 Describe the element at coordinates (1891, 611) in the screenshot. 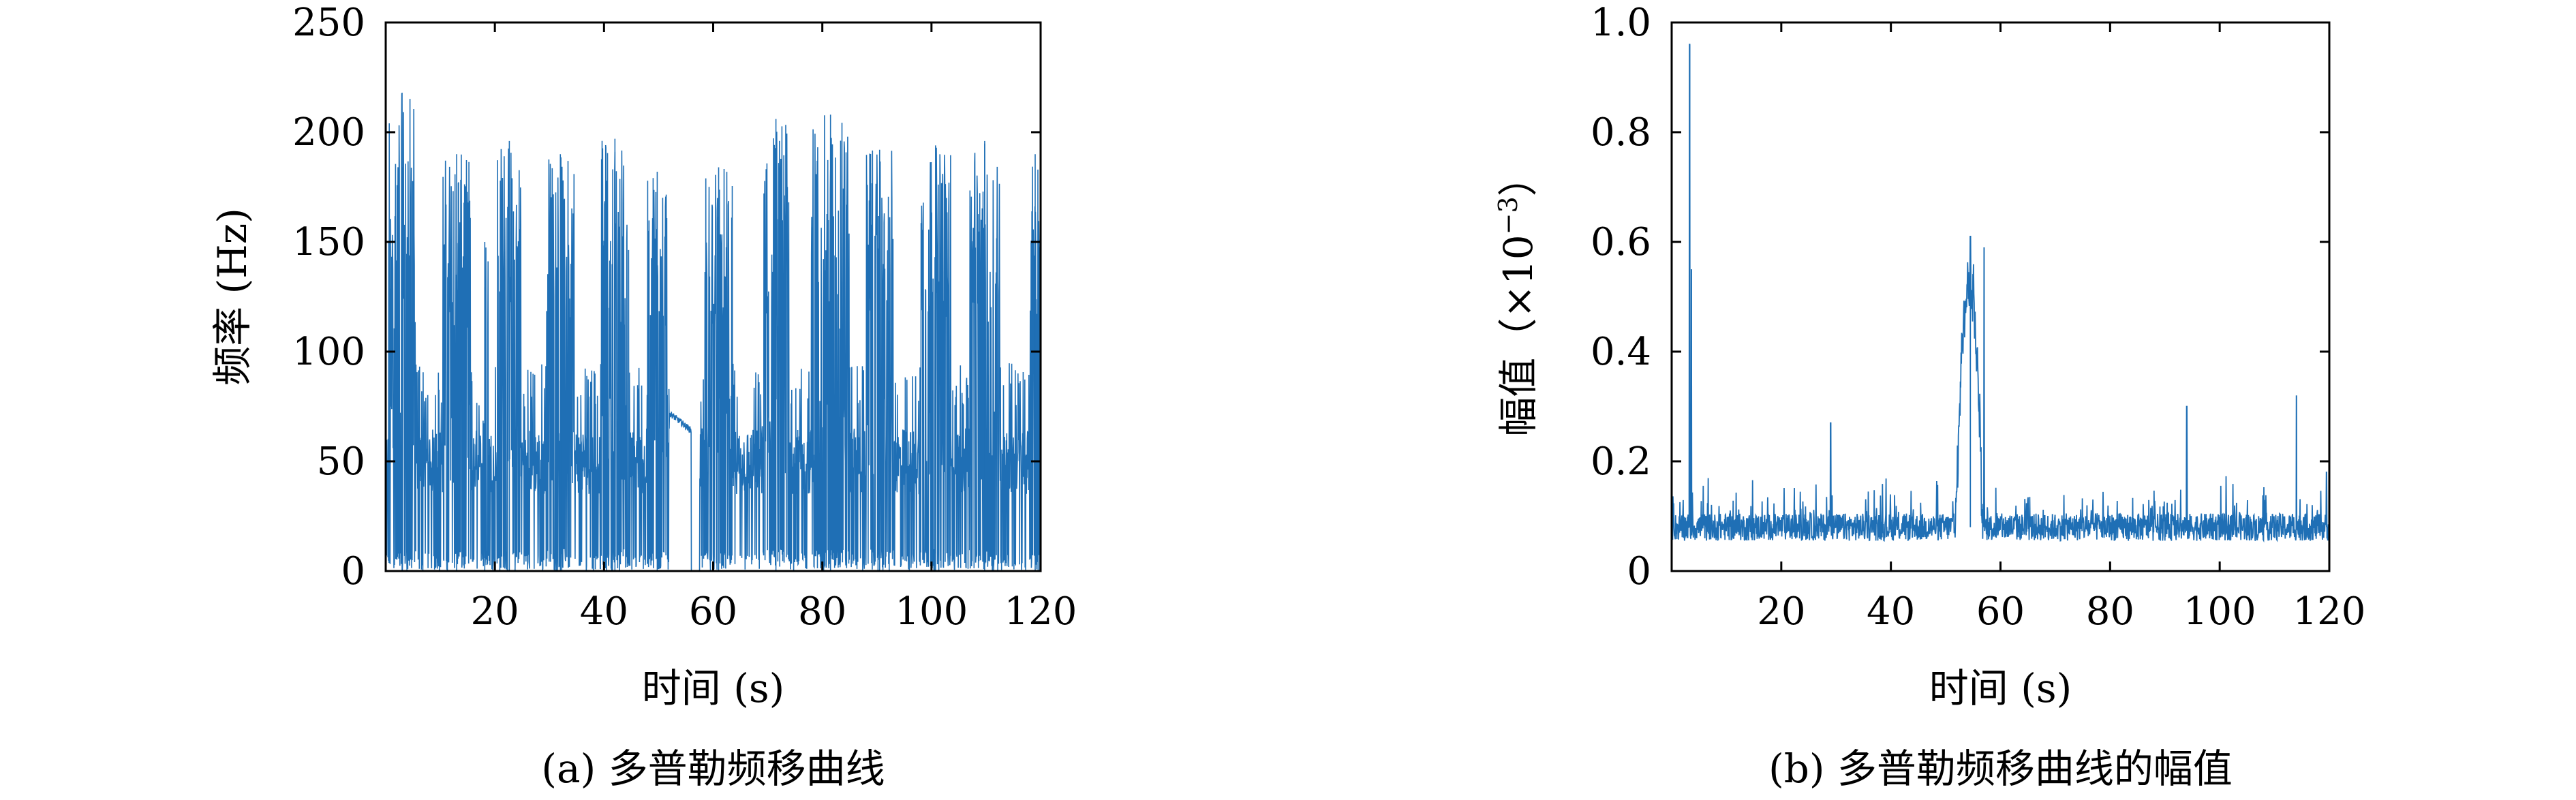

I see `b-xtick-label: 40` at that location.